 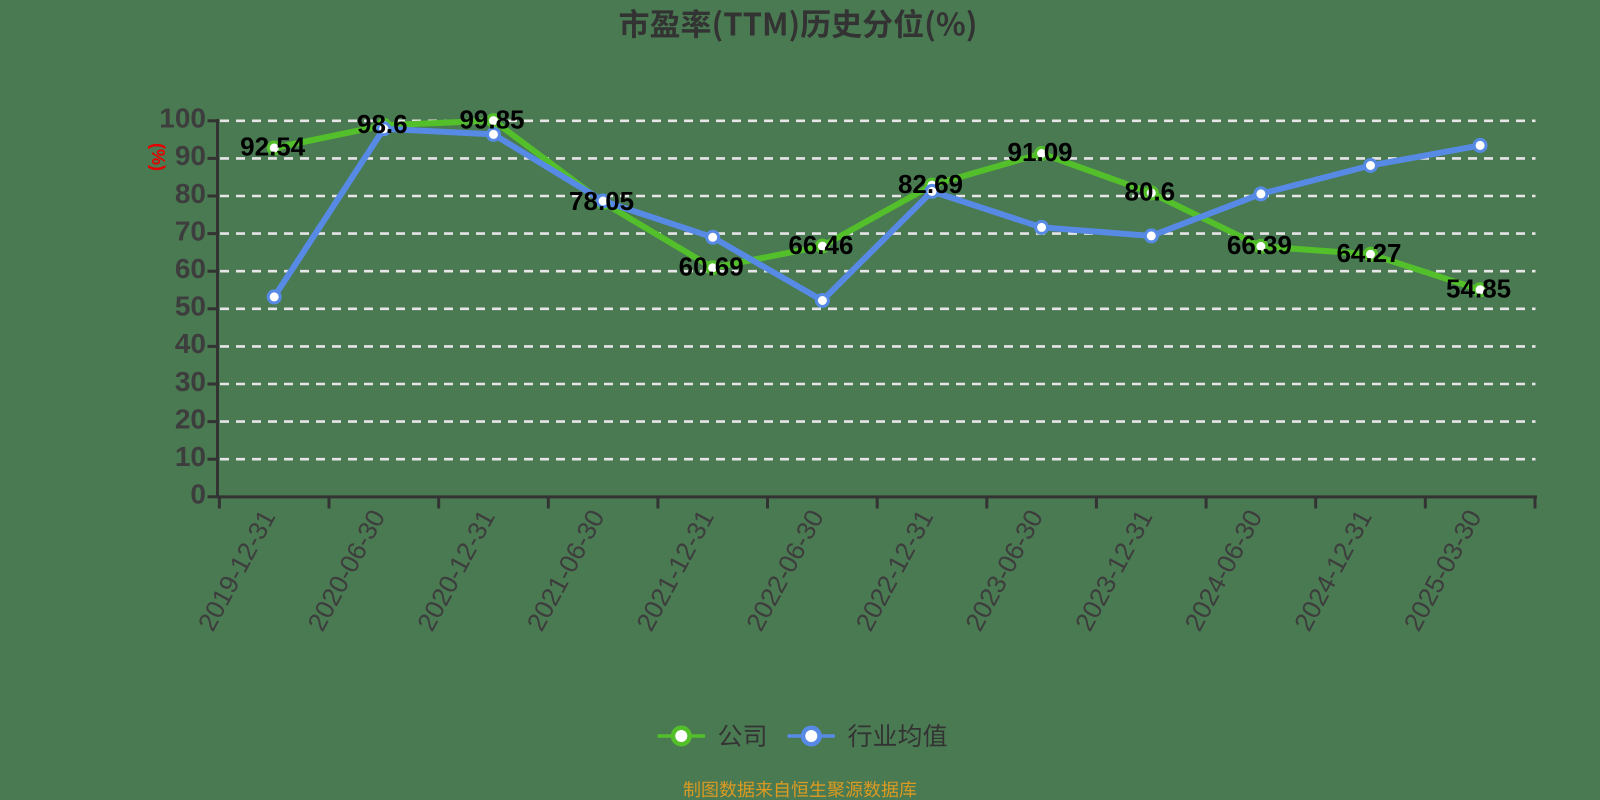 What do you see at coordinates (1478, 289) in the screenshot?
I see `svg-text: 54.85` at bounding box center [1478, 289].